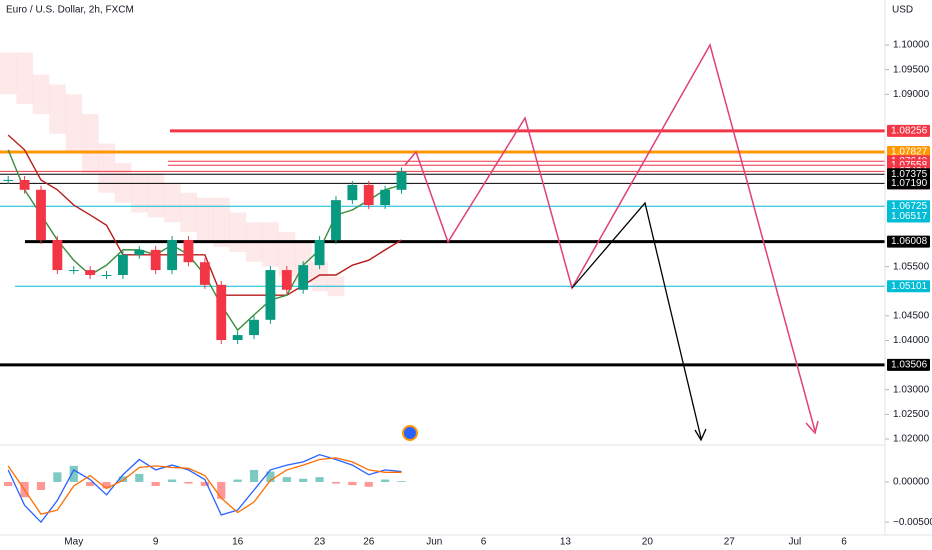 This screenshot has width=932, height=550. I want to click on level-label: 1.08256, so click(909, 131).